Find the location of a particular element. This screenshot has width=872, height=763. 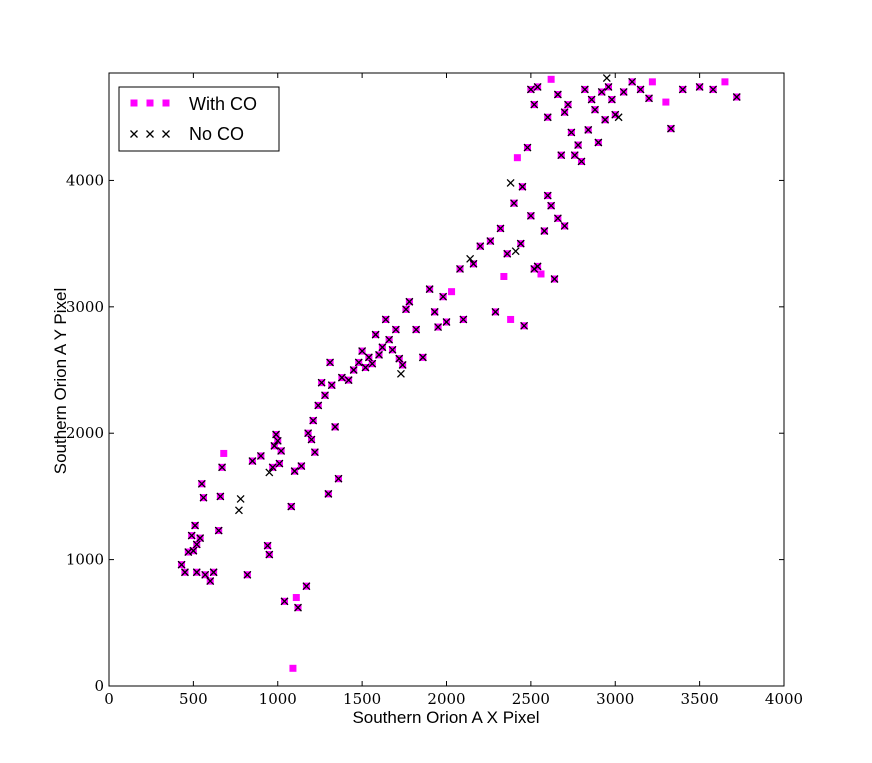

y-tick-label: 2000 is located at coordinates (85, 433).